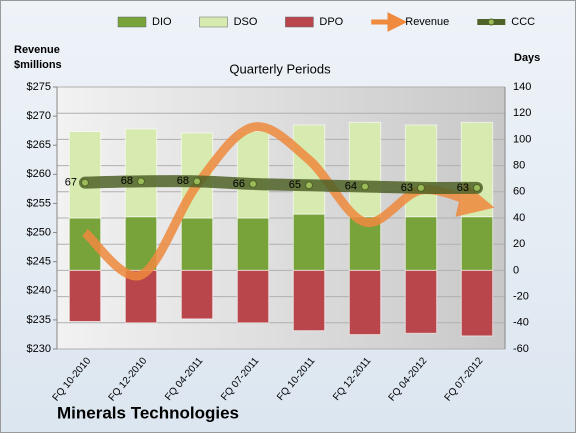 This screenshot has height=433, width=576. What do you see at coordinates (516, 270) in the screenshot?
I see `y2-tick-label: 0` at bounding box center [516, 270].